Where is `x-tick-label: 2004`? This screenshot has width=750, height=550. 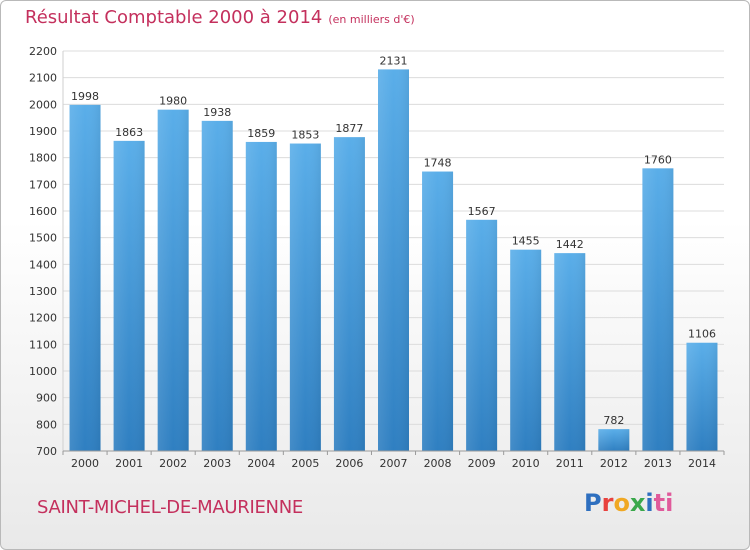 x-tick-label: 2004 is located at coordinates (261, 463).